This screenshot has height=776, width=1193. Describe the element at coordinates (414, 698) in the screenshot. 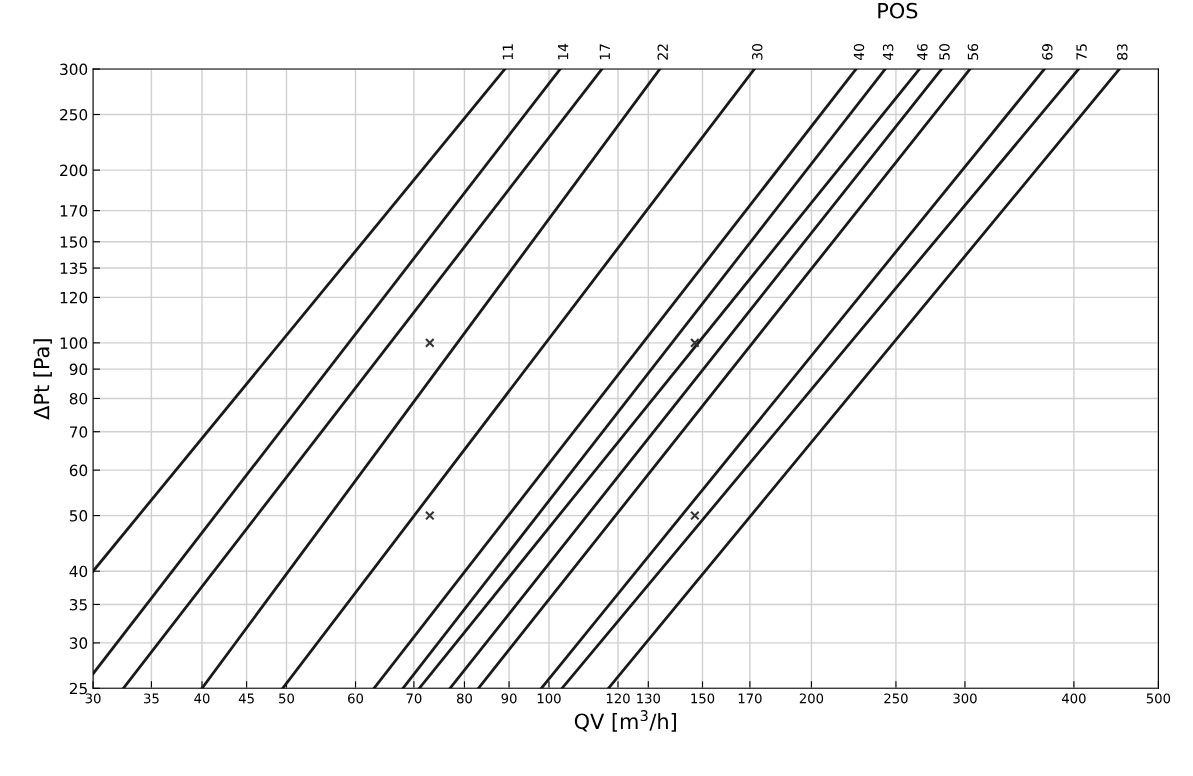

I see `x-tick-label: 70` at that location.